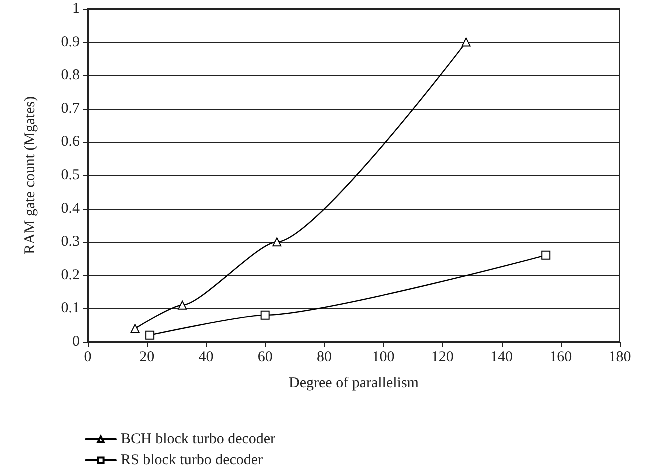  I want to click on x-tick-label: 20, so click(147, 358).